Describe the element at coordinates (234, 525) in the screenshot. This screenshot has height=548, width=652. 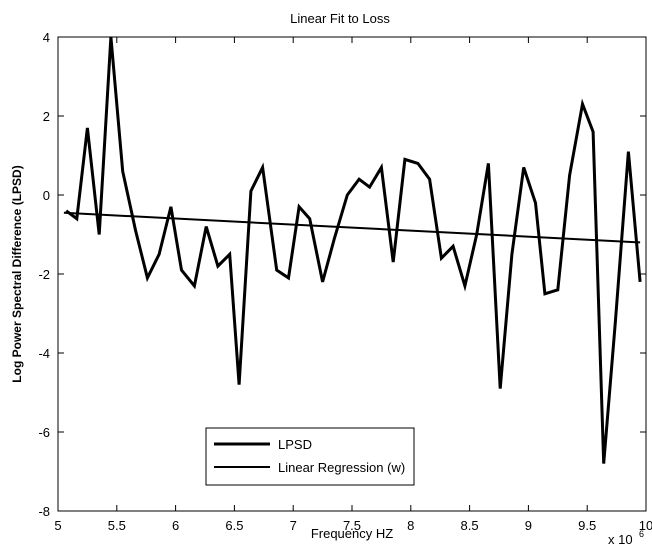
I see `x-tick-label: 6.5` at that location.